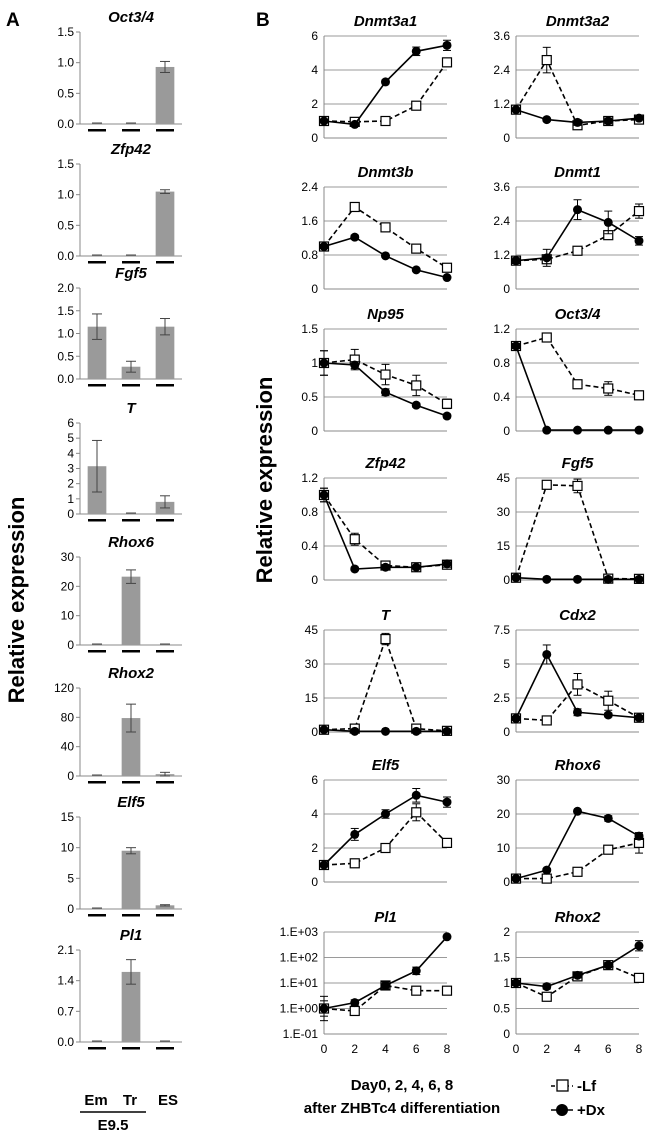  I want to click on chart-a-rhox6: Rhox6 0 10 20 30, so click(121, 593).